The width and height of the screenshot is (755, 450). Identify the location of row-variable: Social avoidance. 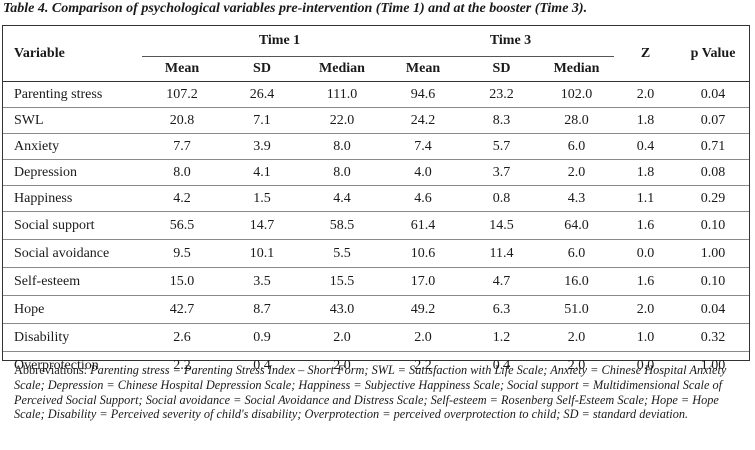
(62, 253).